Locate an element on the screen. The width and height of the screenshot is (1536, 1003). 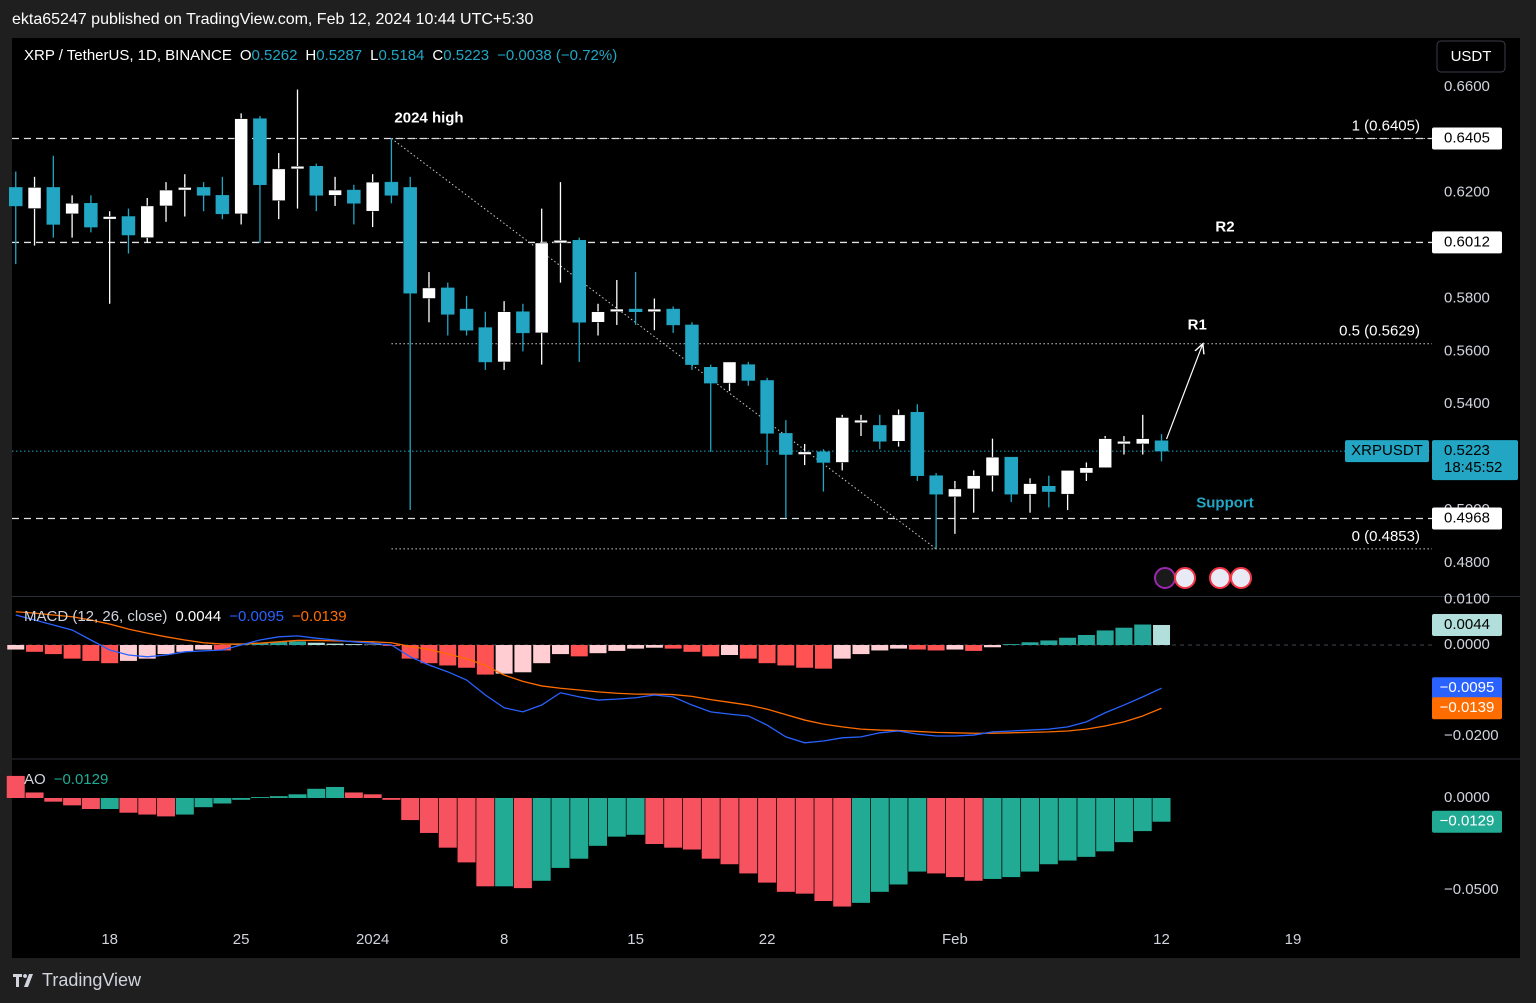
legend-item: 0.0044 is located at coordinates (198, 616).